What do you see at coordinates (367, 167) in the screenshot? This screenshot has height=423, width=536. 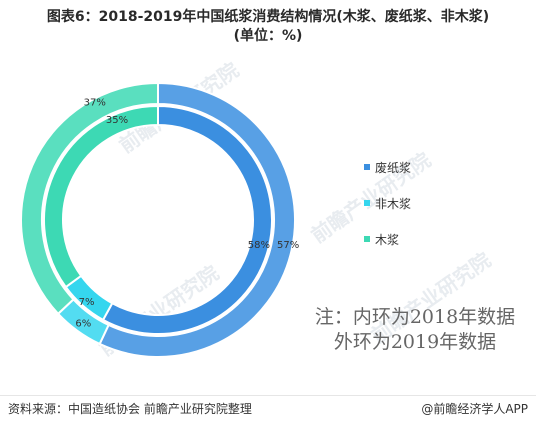 I see `legend-swatch-waste-paper-pulp` at bounding box center [367, 167].